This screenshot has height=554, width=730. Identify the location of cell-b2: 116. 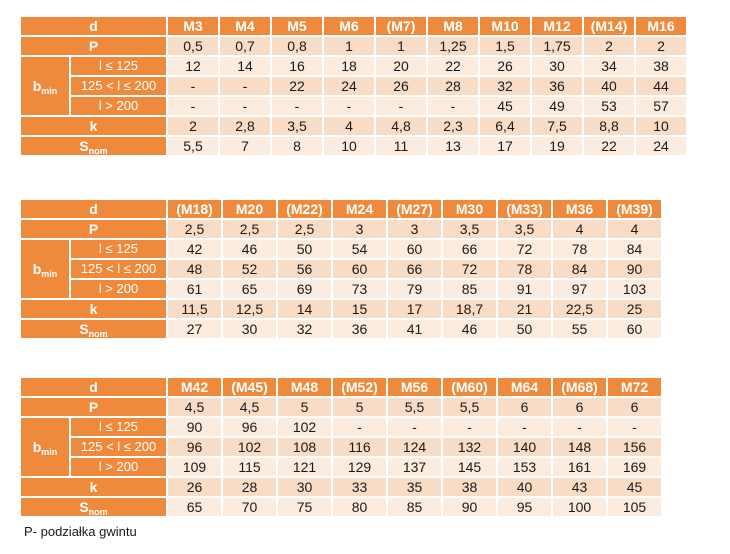
(359, 447).